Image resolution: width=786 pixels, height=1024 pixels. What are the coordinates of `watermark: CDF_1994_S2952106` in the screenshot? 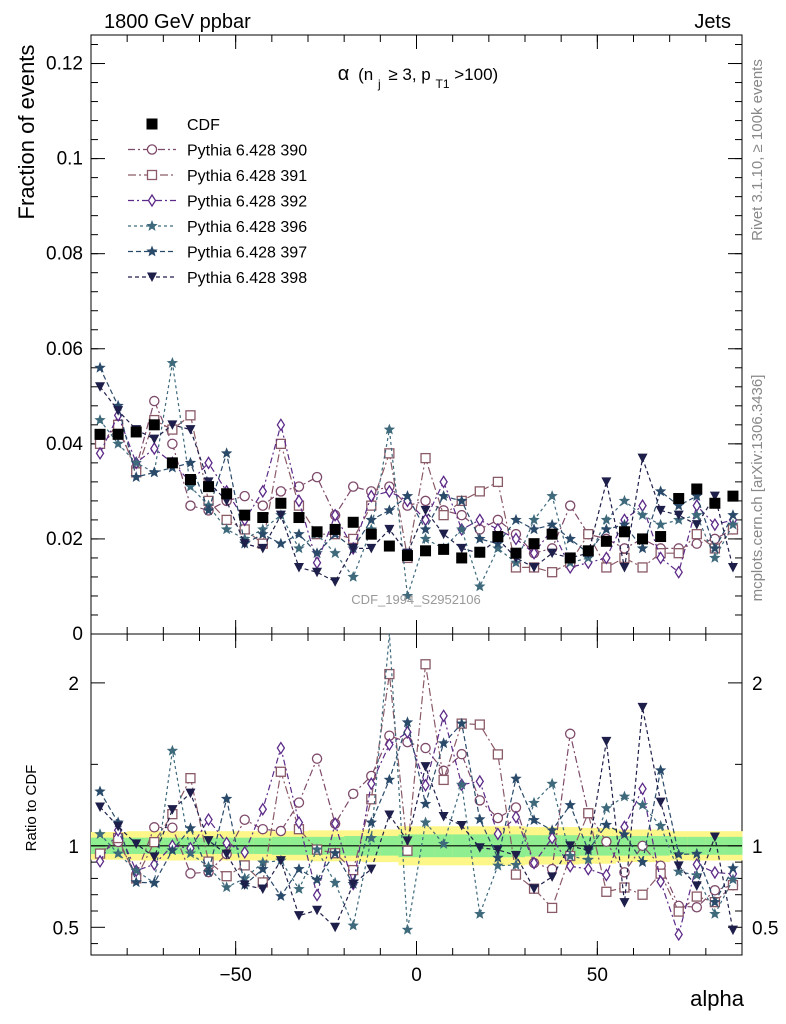 It's located at (415, 599).